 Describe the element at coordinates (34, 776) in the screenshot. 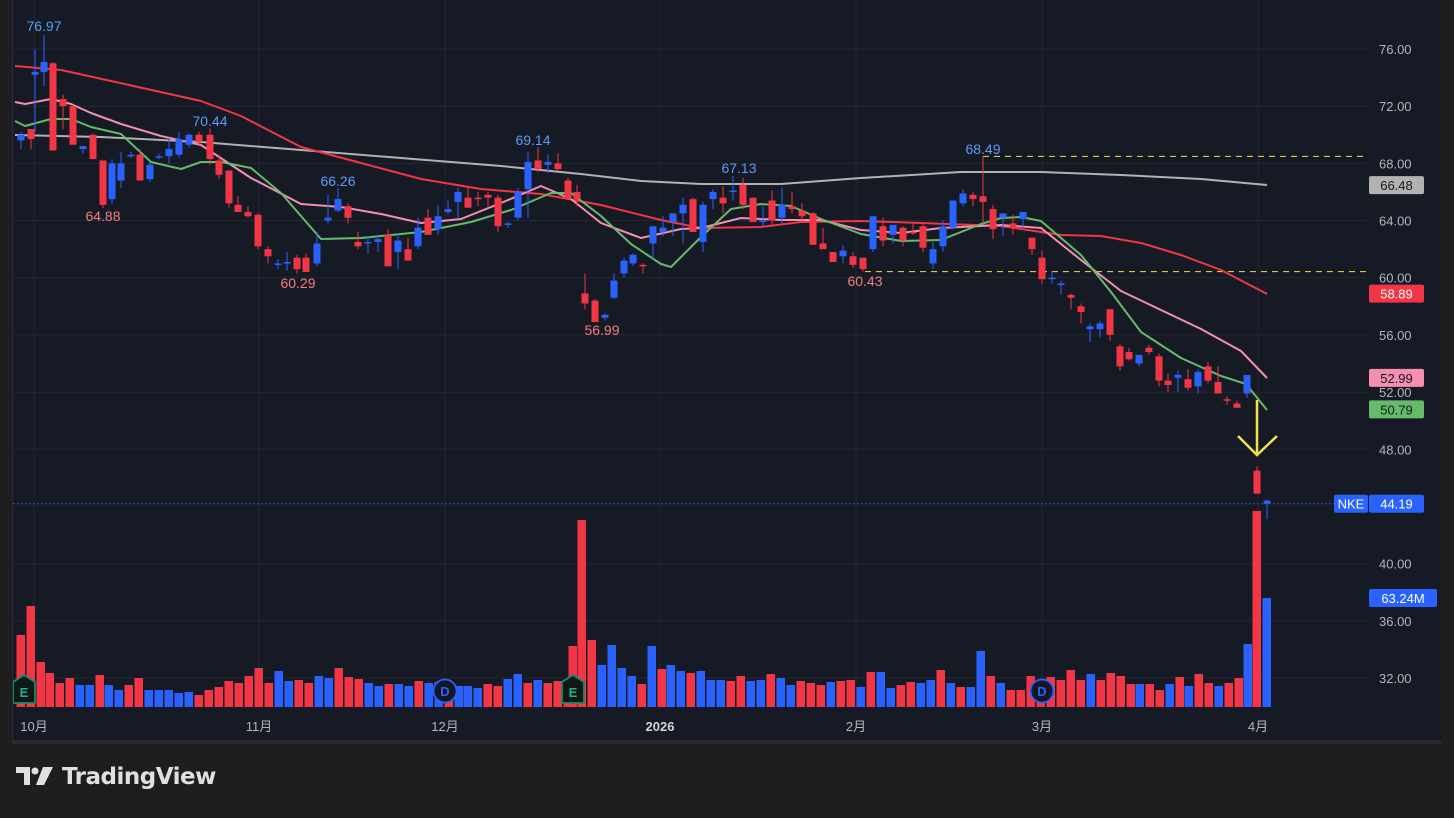

I see `tradingview-logo-icon` at that location.